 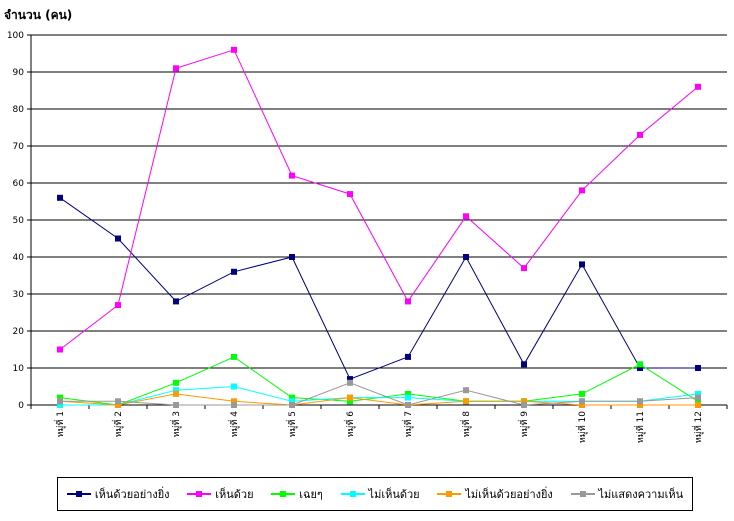 I want to click on legend-label: เห็นด้วย, so click(x=234, y=494).